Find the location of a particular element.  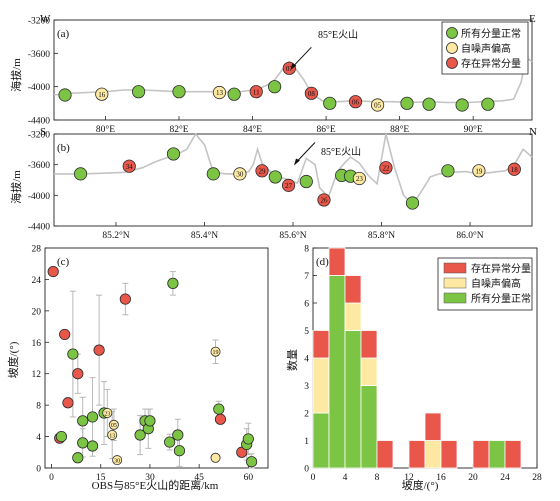

panel-c-ytick-label: 8 is located at coordinates (38, 407).